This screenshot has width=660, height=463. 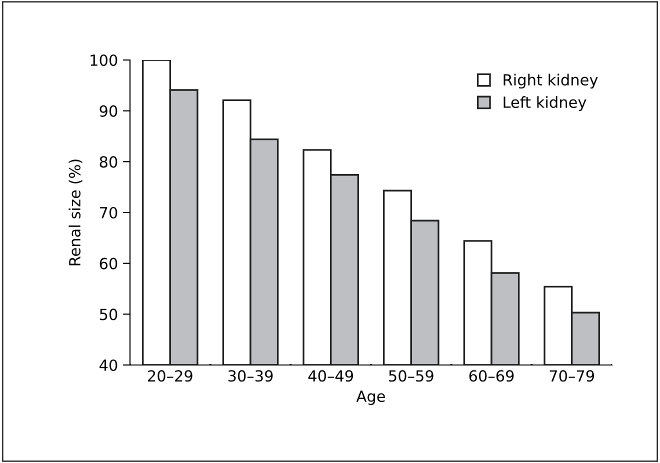 I want to click on x-tick-label: 50–59, so click(x=411, y=376).